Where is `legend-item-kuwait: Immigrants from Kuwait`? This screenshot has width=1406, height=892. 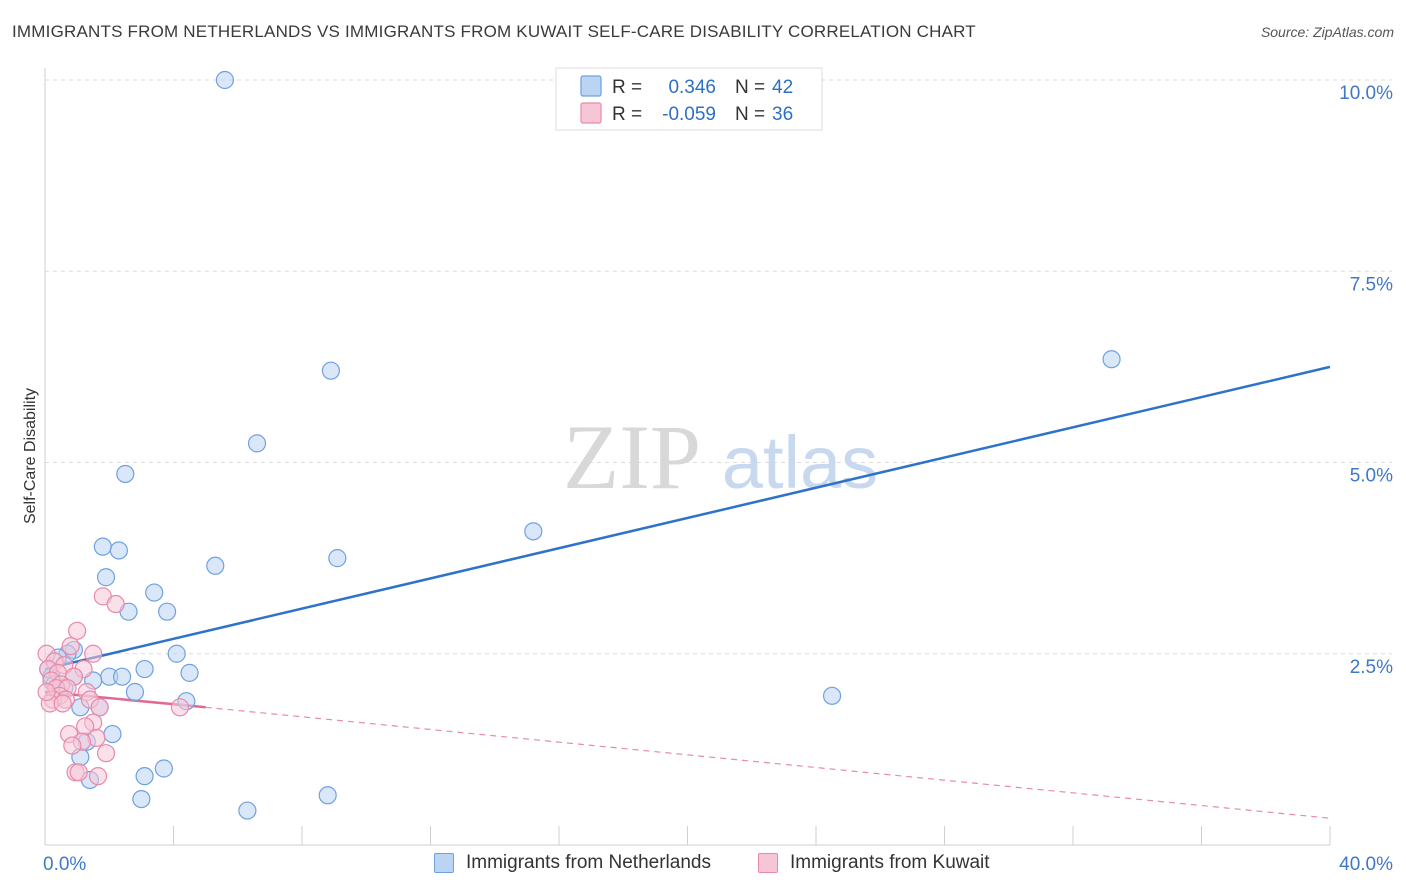
legend-item-kuwait: Immigrants from Kuwait is located at coordinates (874, 863).